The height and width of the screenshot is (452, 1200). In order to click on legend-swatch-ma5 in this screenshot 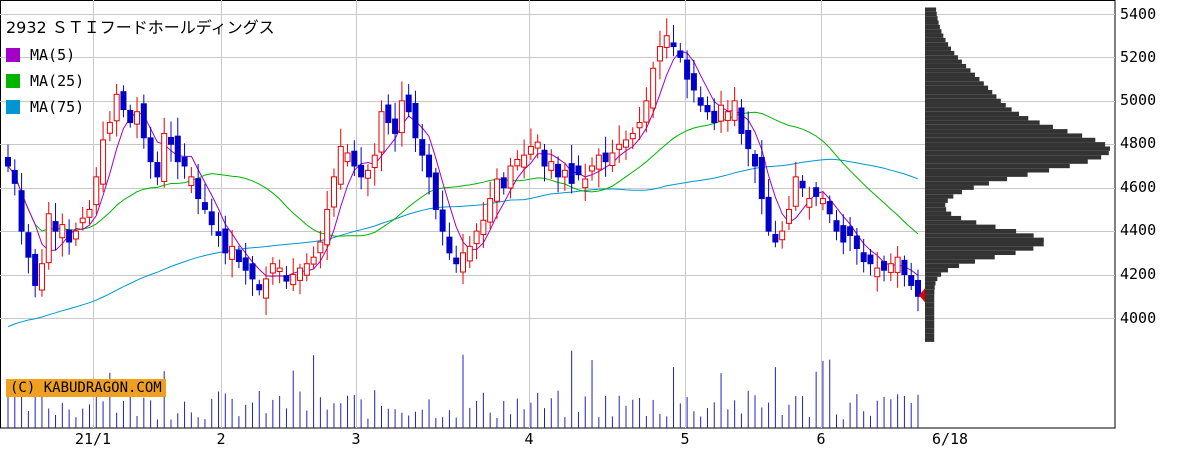, I will do `click(13, 55)`.